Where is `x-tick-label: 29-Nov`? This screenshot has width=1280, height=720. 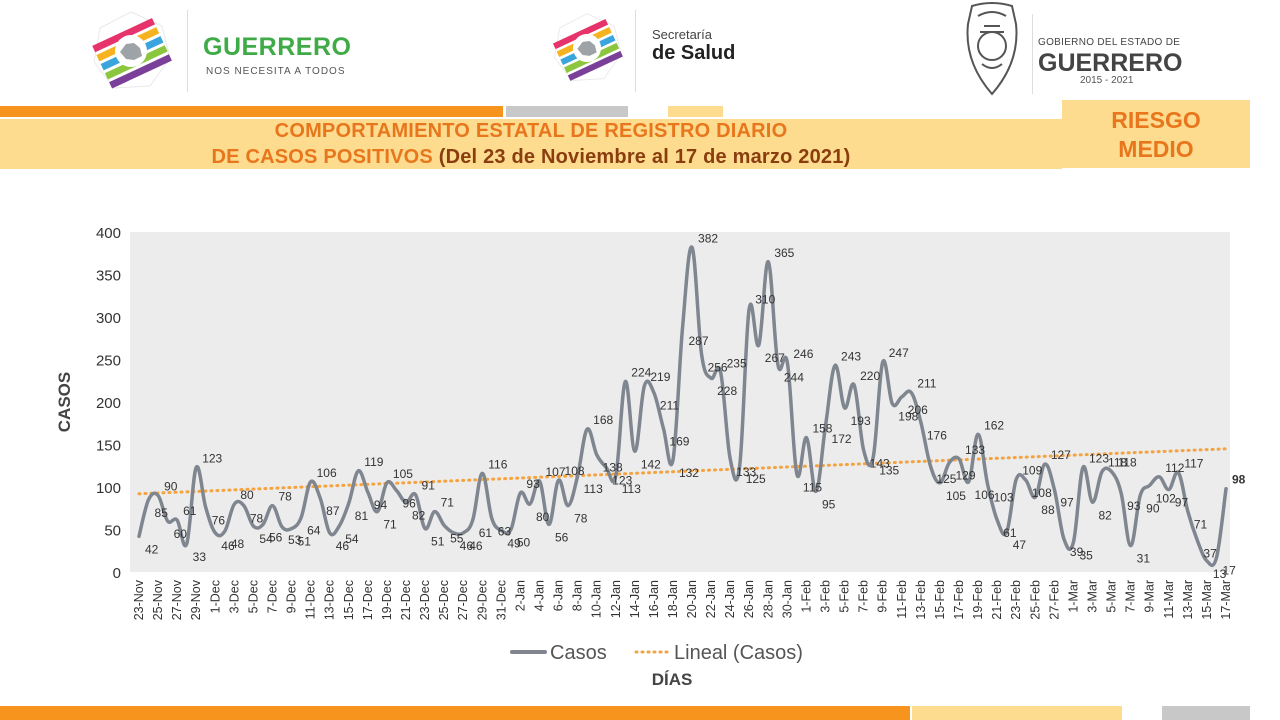 x-tick-label: 29-Nov is located at coordinates (196, 599).